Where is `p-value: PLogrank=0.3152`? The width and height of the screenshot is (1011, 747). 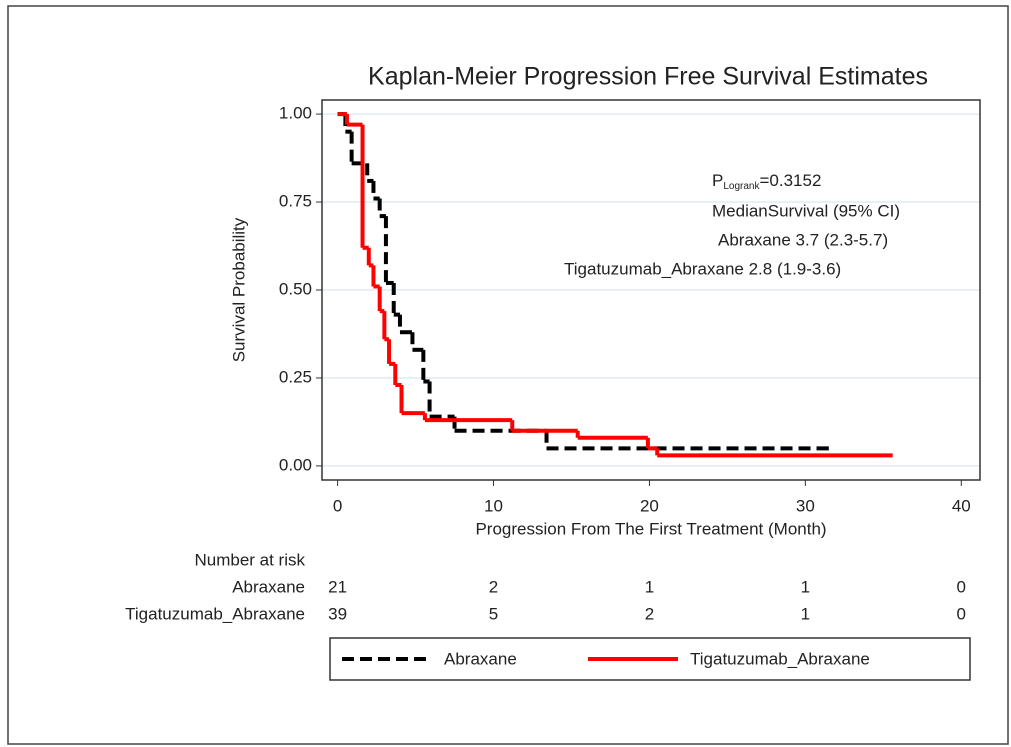
p-value: PLogrank=0.3152 is located at coordinates (766, 181).